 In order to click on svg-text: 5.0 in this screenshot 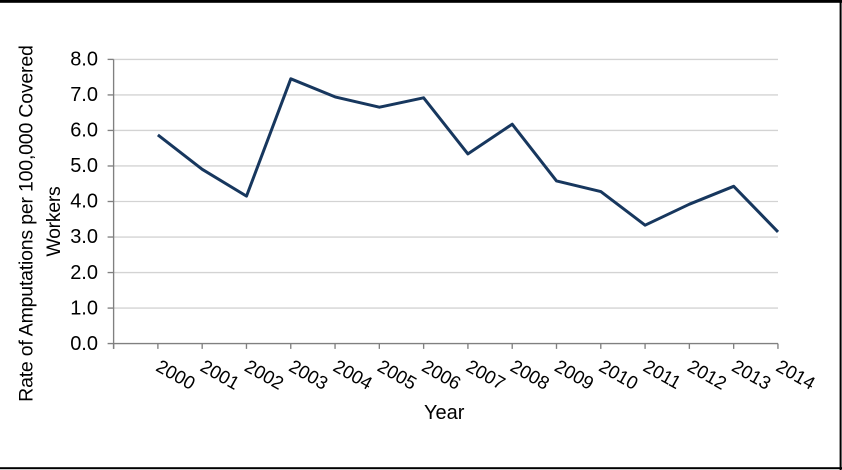, I will do `click(84, 166)`.